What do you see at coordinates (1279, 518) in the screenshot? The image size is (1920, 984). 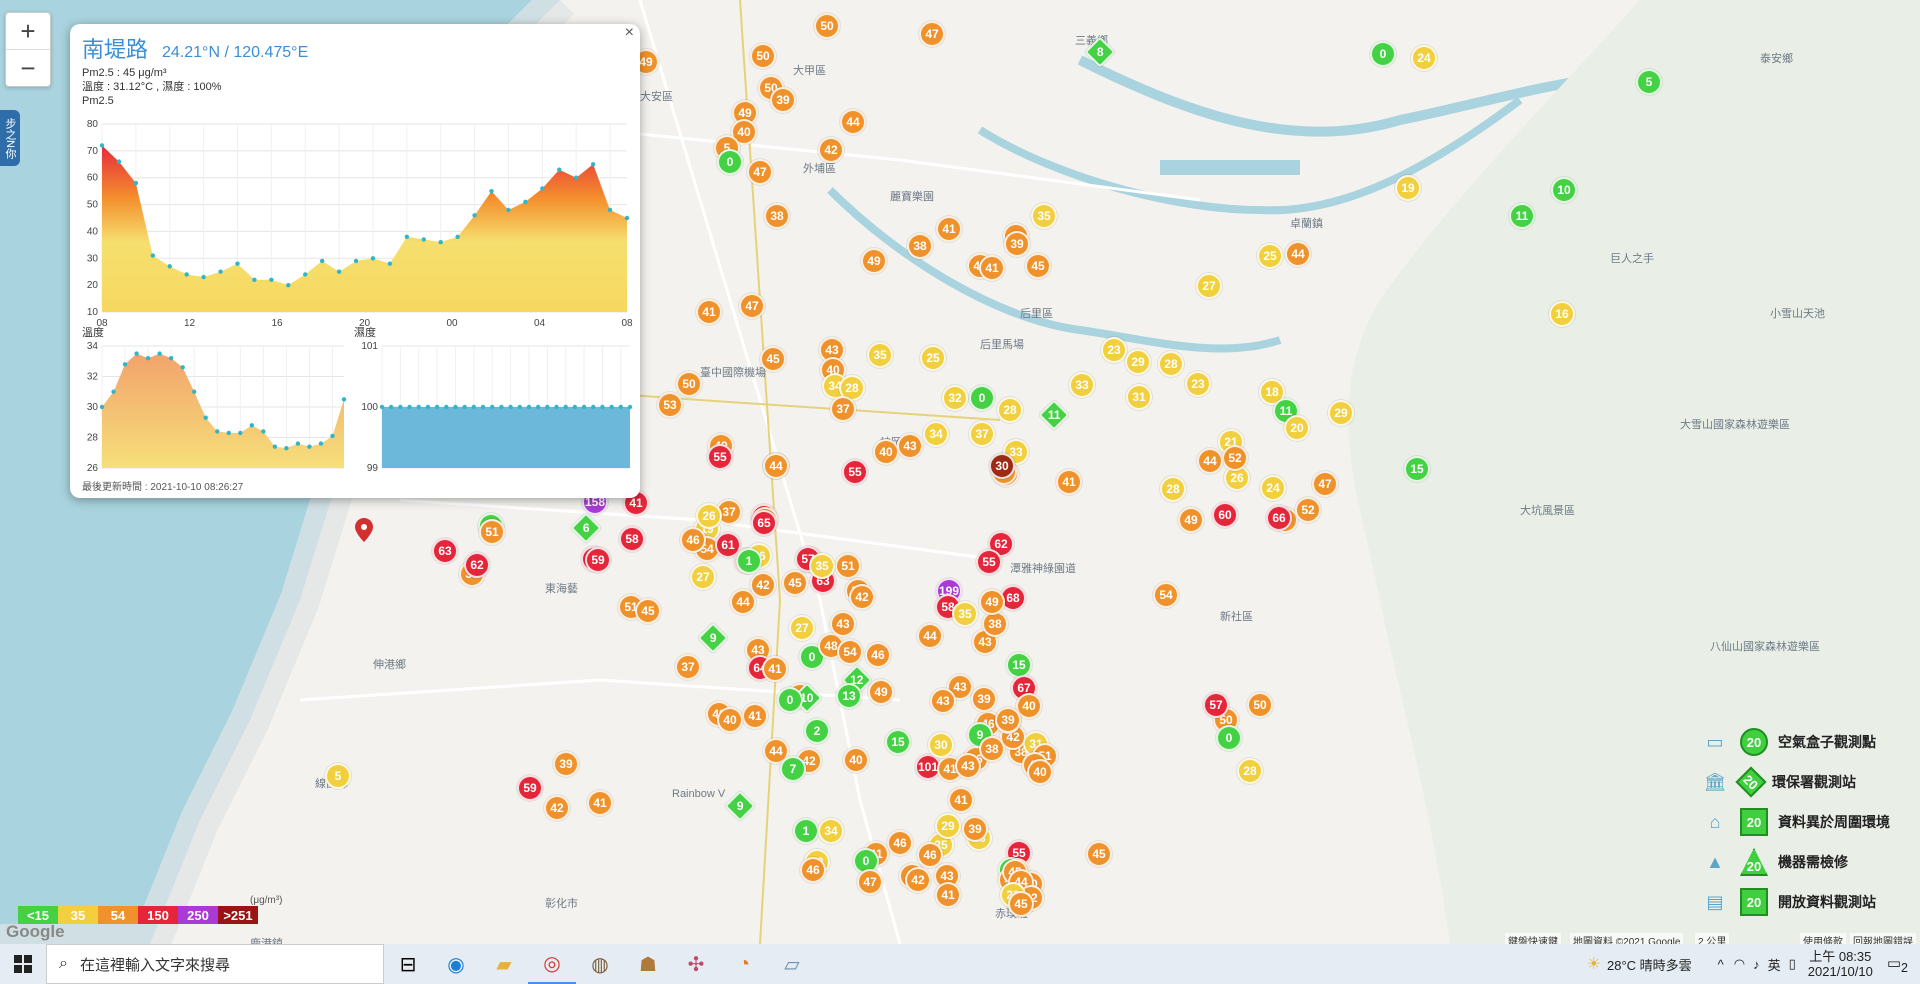 I see `station-marker: 66` at bounding box center [1279, 518].